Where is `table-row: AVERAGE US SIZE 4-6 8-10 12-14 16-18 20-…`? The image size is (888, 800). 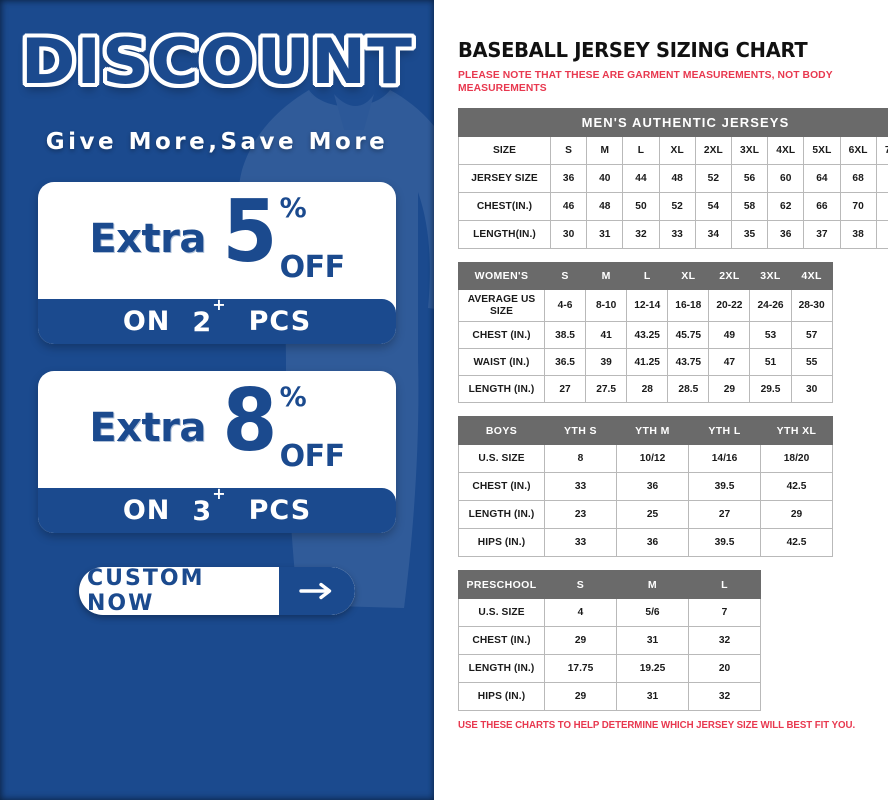
table-row: AVERAGE US SIZE 4-6 8-10 12-14 16-18 20-… is located at coordinates (645, 306).